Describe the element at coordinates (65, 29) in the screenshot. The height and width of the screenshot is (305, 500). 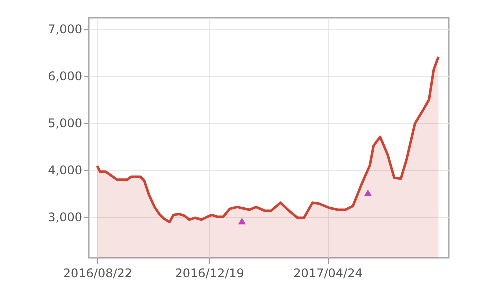
I see `y-tick-label: 7,000` at that location.